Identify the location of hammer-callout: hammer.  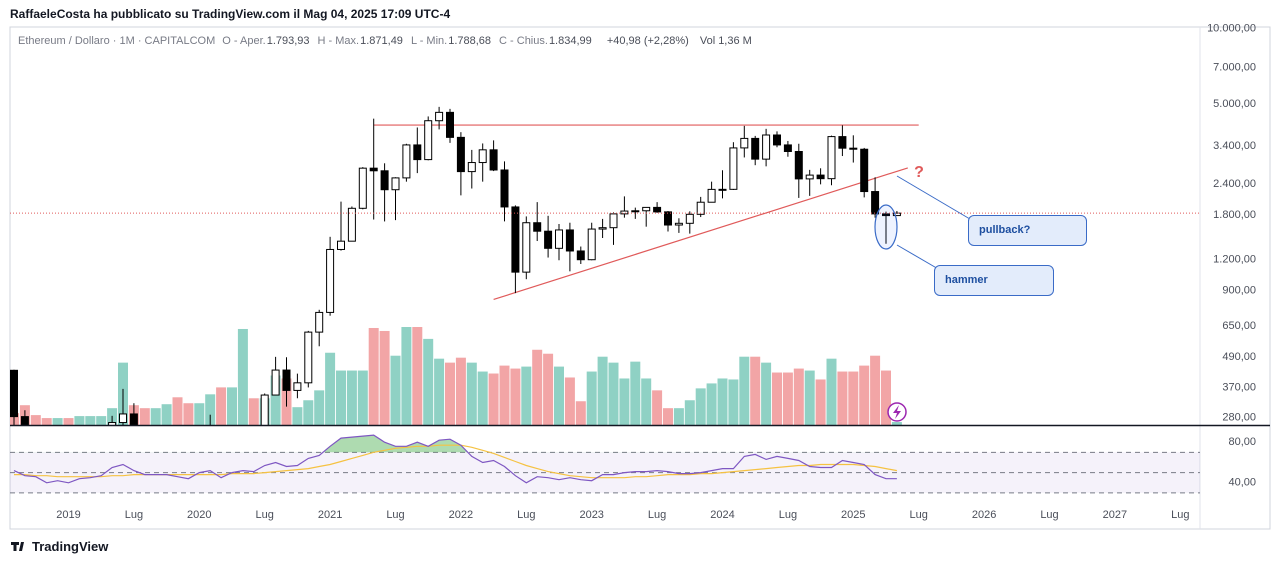
(994, 280).